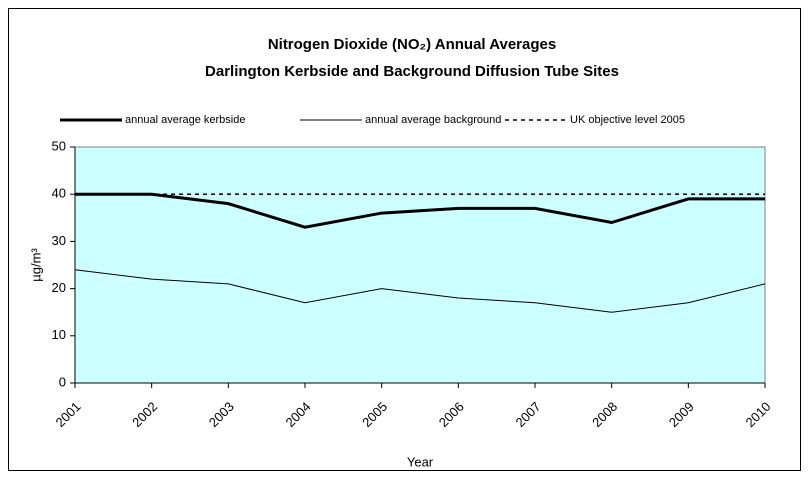 The width and height of the screenshot is (809, 483). What do you see at coordinates (59, 145) in the screenshot?
I see `y-tick-label: 50` at bounding box center [59, 145].